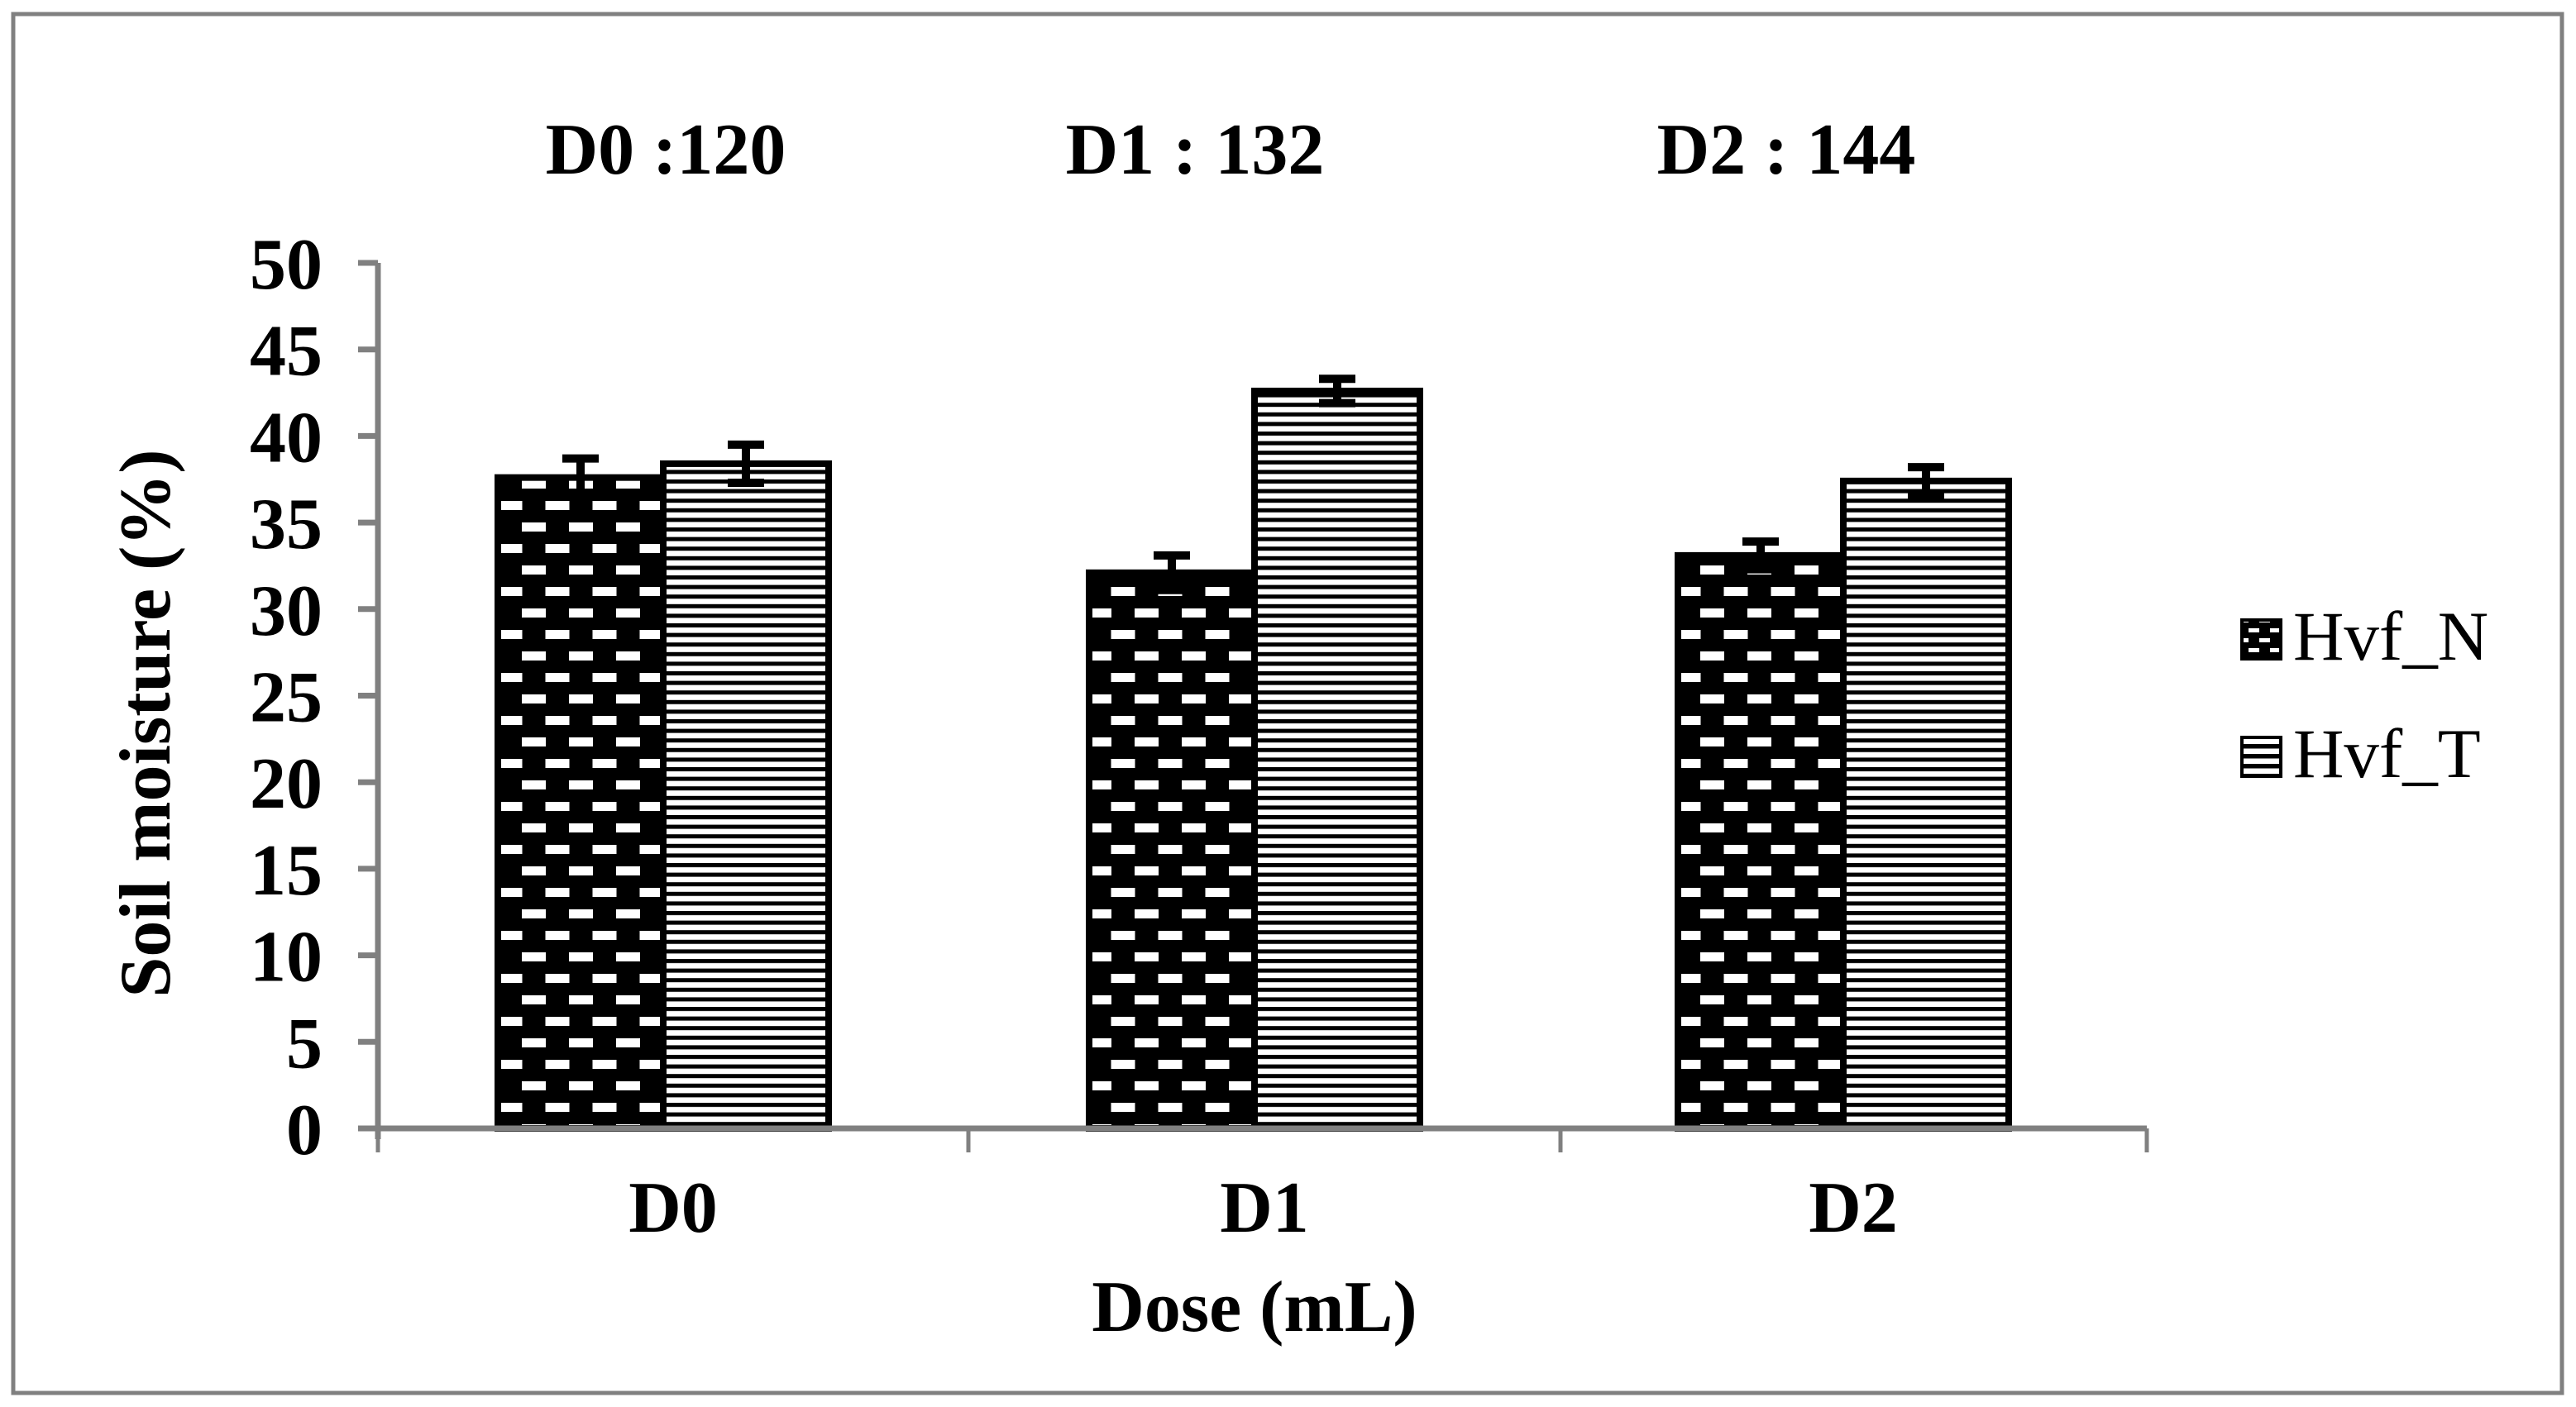 The image size is (2576, 1407). What do you see at coordinates (286, 698) in the screenshot?
I see `y-tick-label: 25` at bounding box center [286, 698].